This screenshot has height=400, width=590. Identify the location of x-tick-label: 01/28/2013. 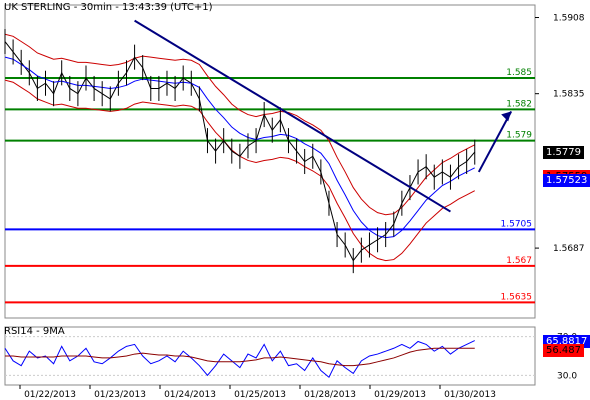
(330, 395).